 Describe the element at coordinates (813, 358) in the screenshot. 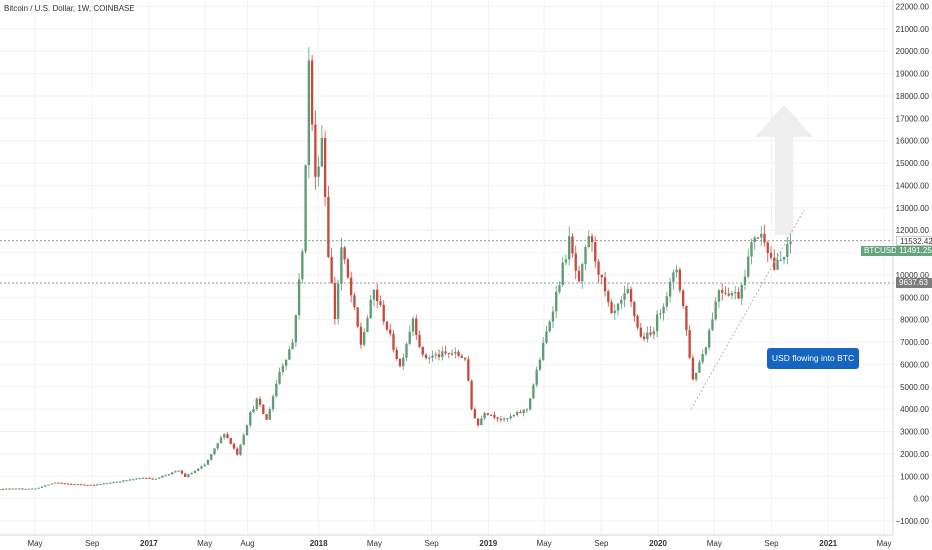

I see `annotation-callout: USD flowing into BTC` at that location.